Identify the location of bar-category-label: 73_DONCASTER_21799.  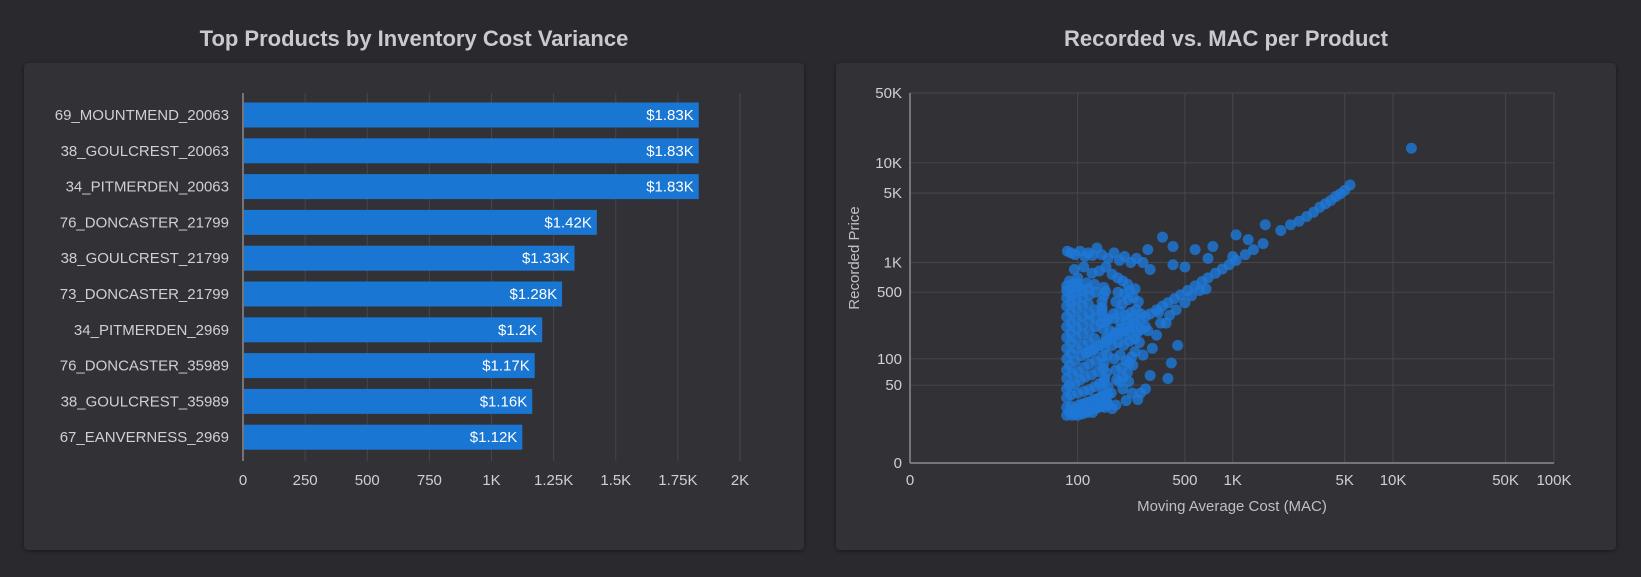
(144, 294).